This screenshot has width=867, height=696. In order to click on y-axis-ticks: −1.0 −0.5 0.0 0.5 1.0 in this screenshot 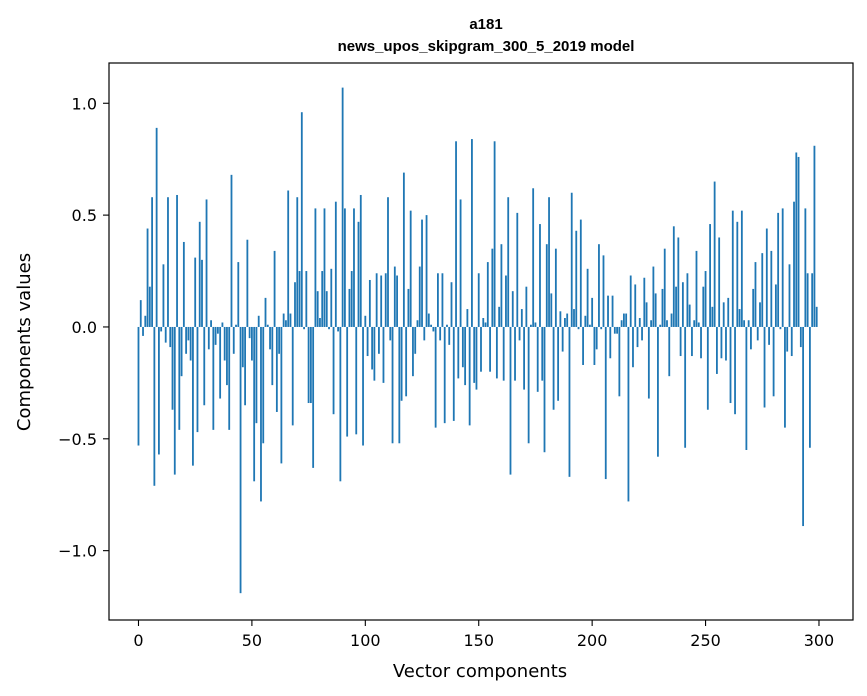, I will do `click(83, 327)`.